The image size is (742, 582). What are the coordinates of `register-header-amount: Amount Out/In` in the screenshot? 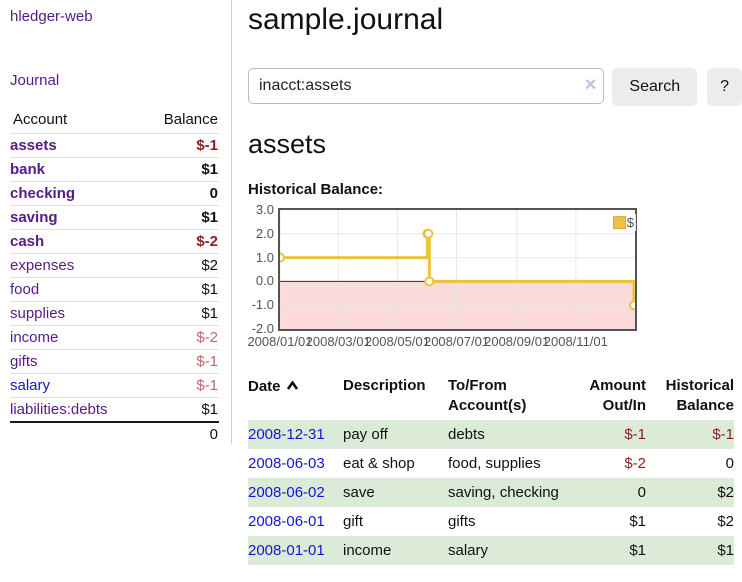 It's located at (617, 395).